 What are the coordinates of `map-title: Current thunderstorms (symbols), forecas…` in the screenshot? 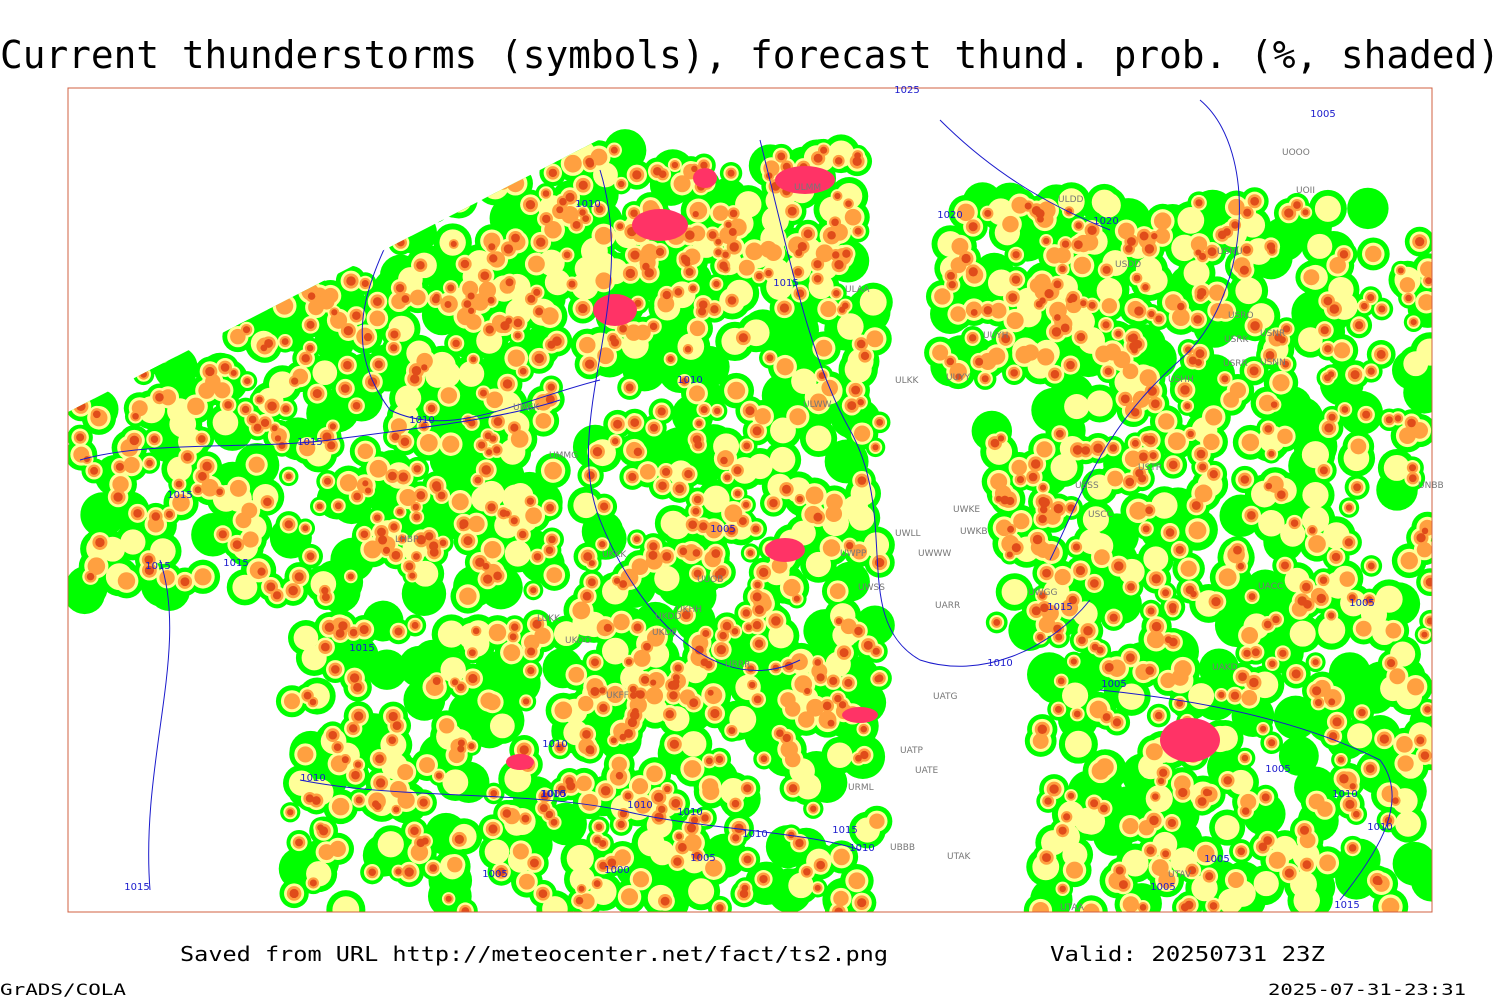 It's located at (750, 55).